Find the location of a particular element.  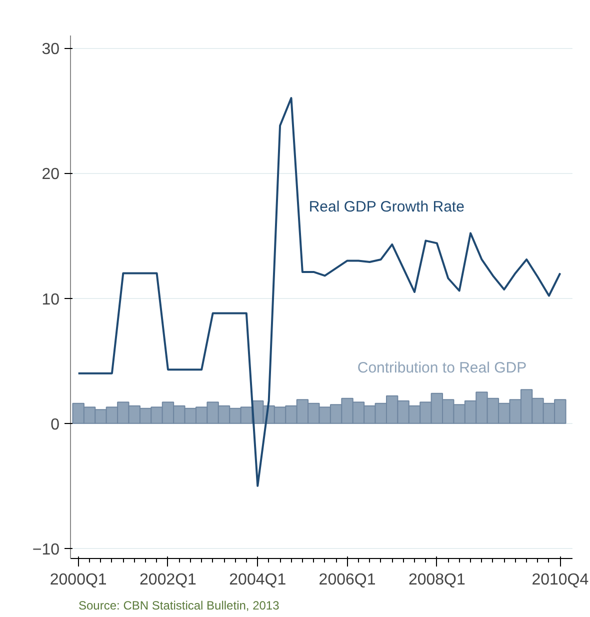

series-label: Real GDP Growth Rate is located at coordinates (386, 207).